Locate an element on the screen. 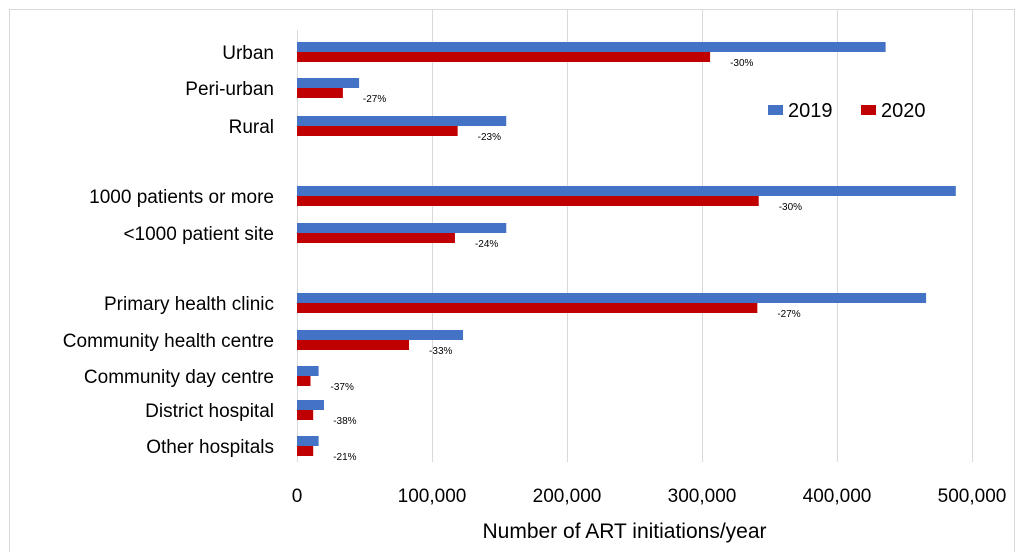 The image size is (1024, 552). x-tick-label: 300,000 is located at coordinates (702, 496).